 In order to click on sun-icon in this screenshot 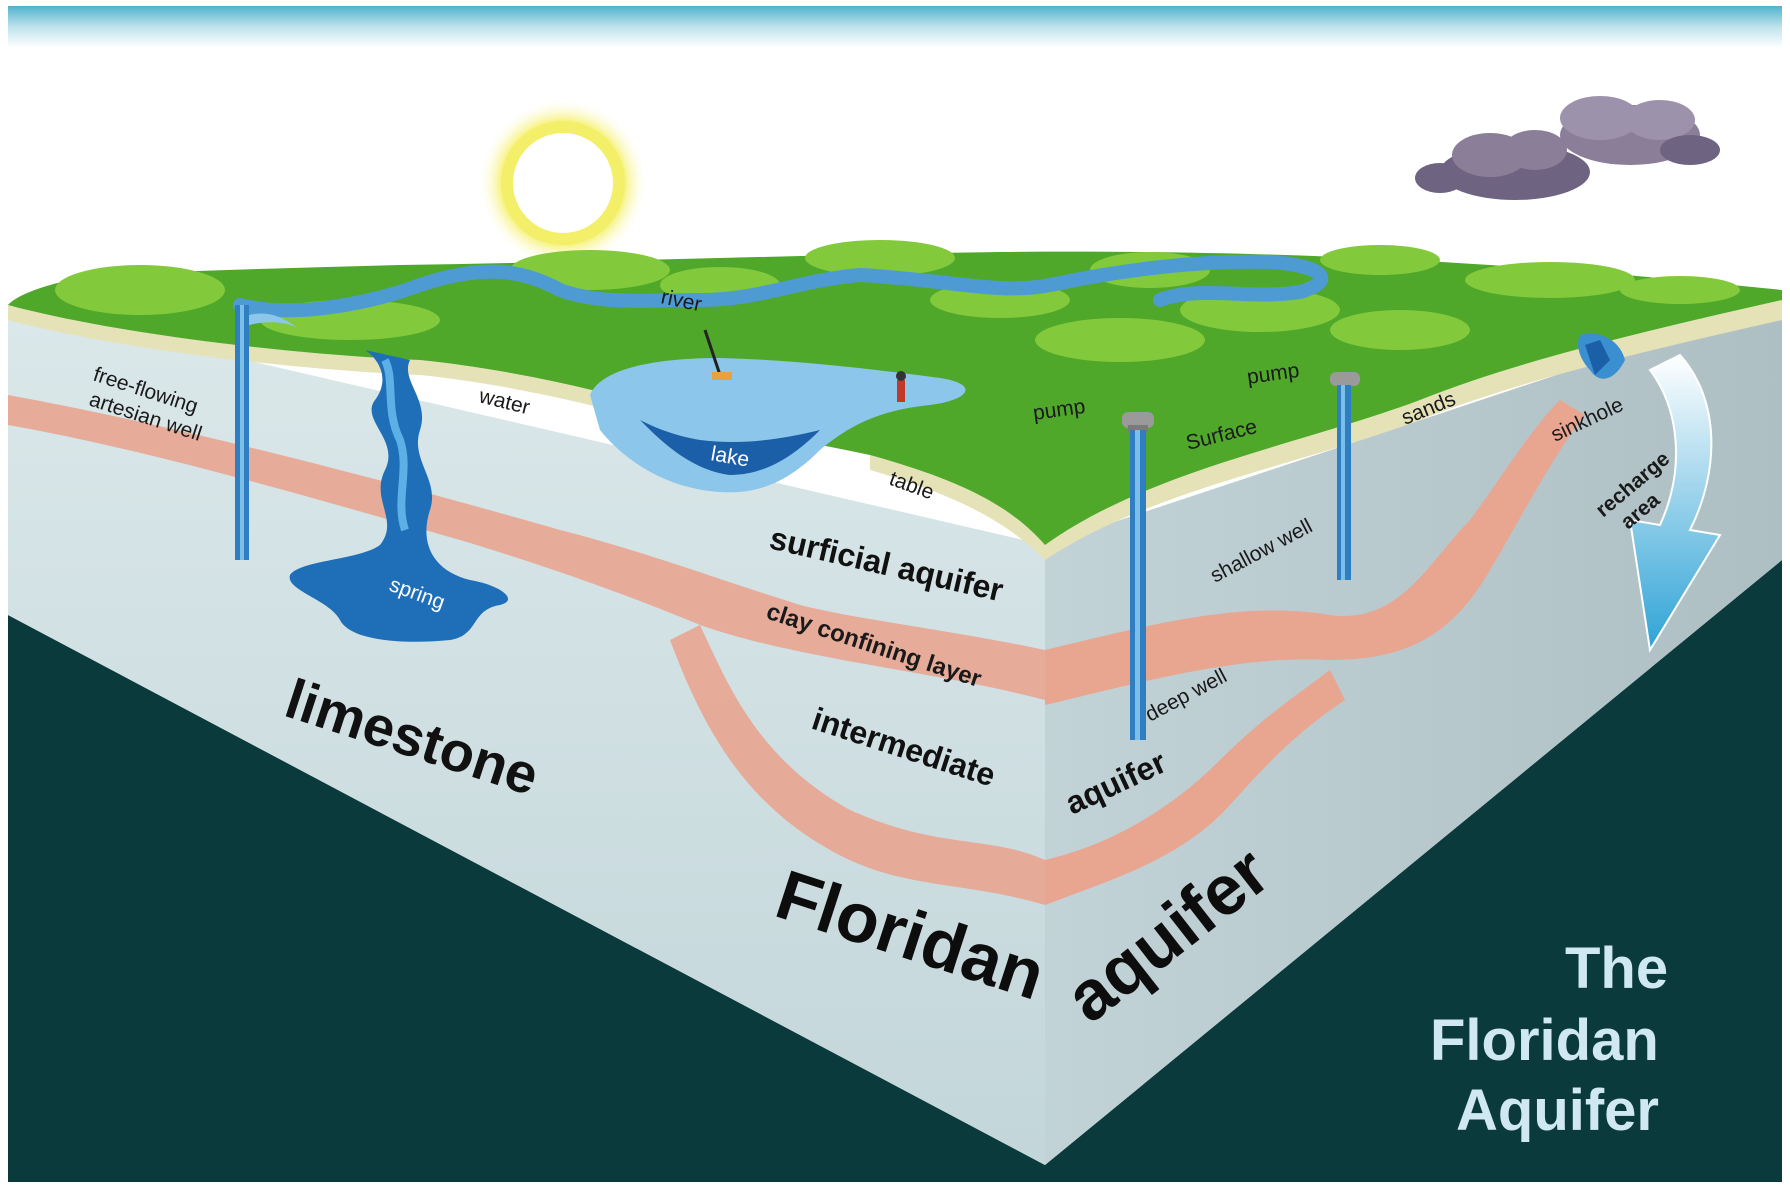, I will do `click(563, 183)`.